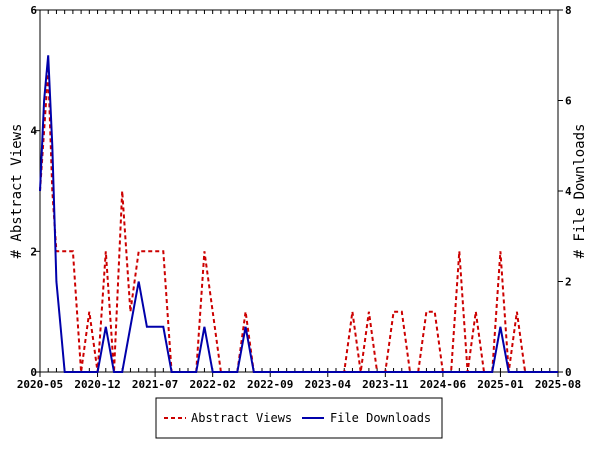 Image resolution: width=600 pixels, height=450 pixels. Describe the element at coordinates (17, 191) in the screenshot. I see `y-left-axis-title: # Abstract Views` at that location.